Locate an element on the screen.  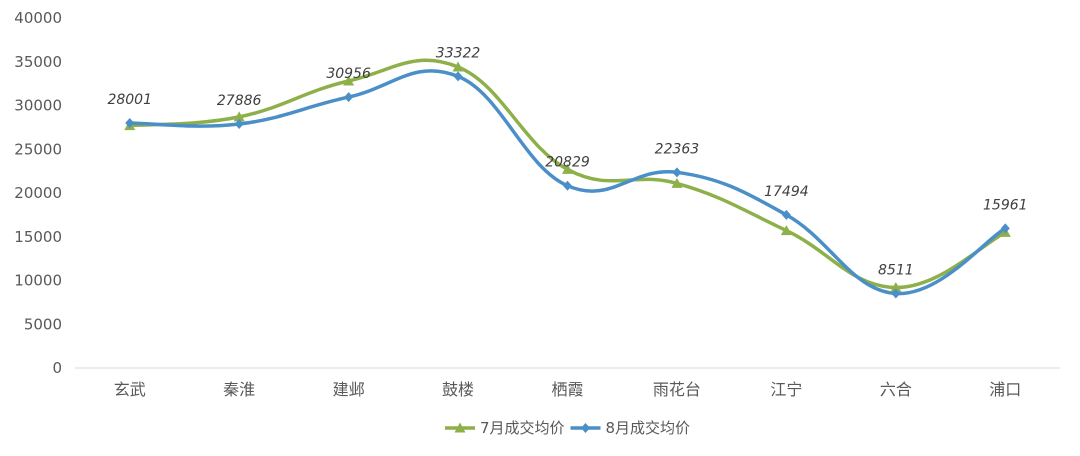
data-label: 20829 is located at coordinates (567, 163).